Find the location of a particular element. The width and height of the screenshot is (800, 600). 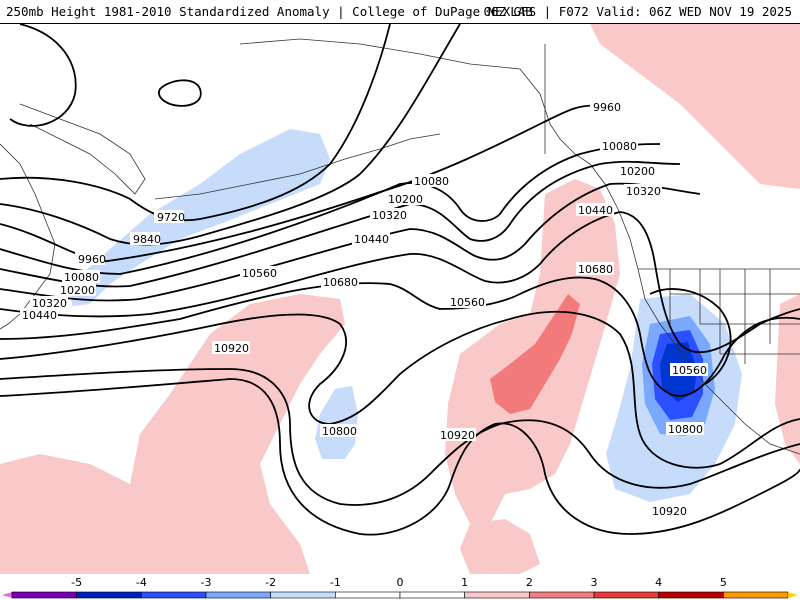

anomaly-pos2-core is located at coordinates (535, 354).